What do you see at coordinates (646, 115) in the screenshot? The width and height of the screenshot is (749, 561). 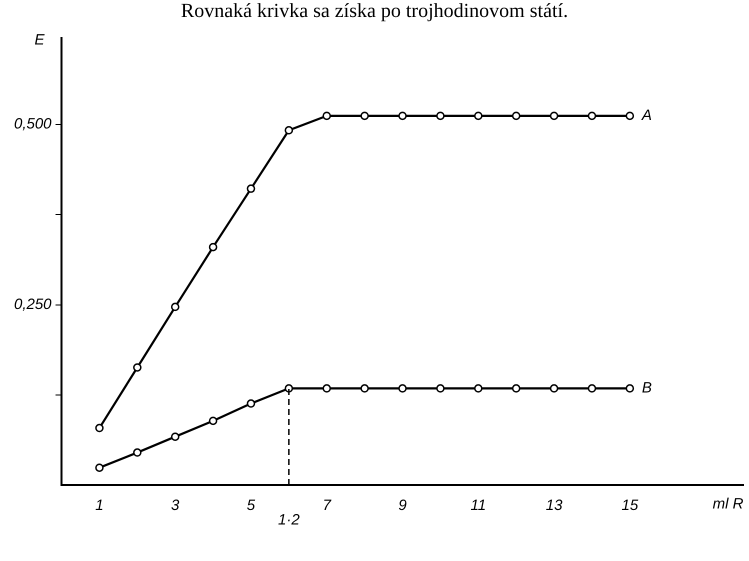 I see `series-label: A` at bounding box center [646, 115].